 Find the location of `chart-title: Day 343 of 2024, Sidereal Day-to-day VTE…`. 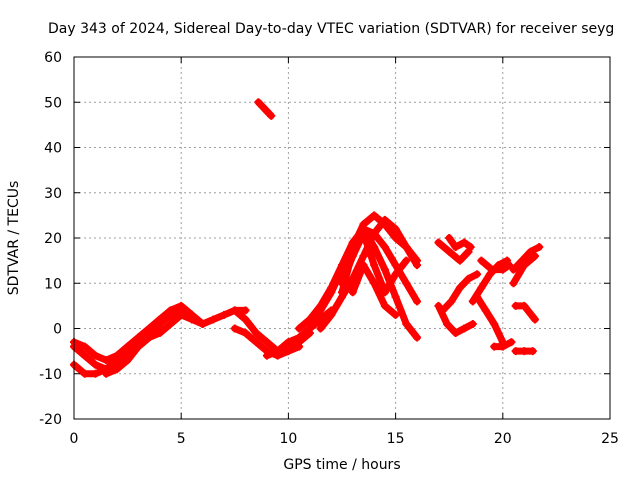

chart-title: Day 343 of 2024, Sidereal Day-to-day VTE… is located at coordinates (331, 29).